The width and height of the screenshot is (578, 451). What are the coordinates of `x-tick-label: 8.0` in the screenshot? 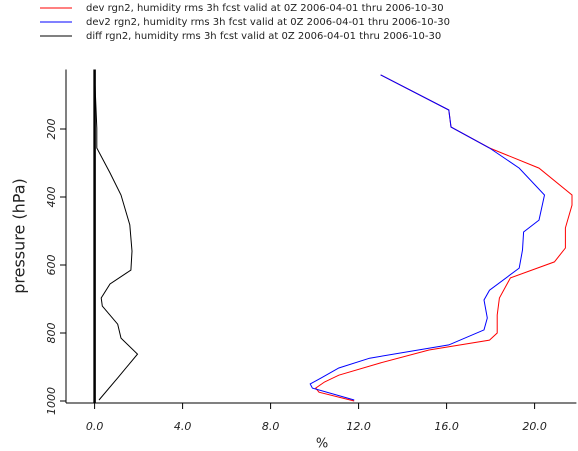 It's located at (271, 426).